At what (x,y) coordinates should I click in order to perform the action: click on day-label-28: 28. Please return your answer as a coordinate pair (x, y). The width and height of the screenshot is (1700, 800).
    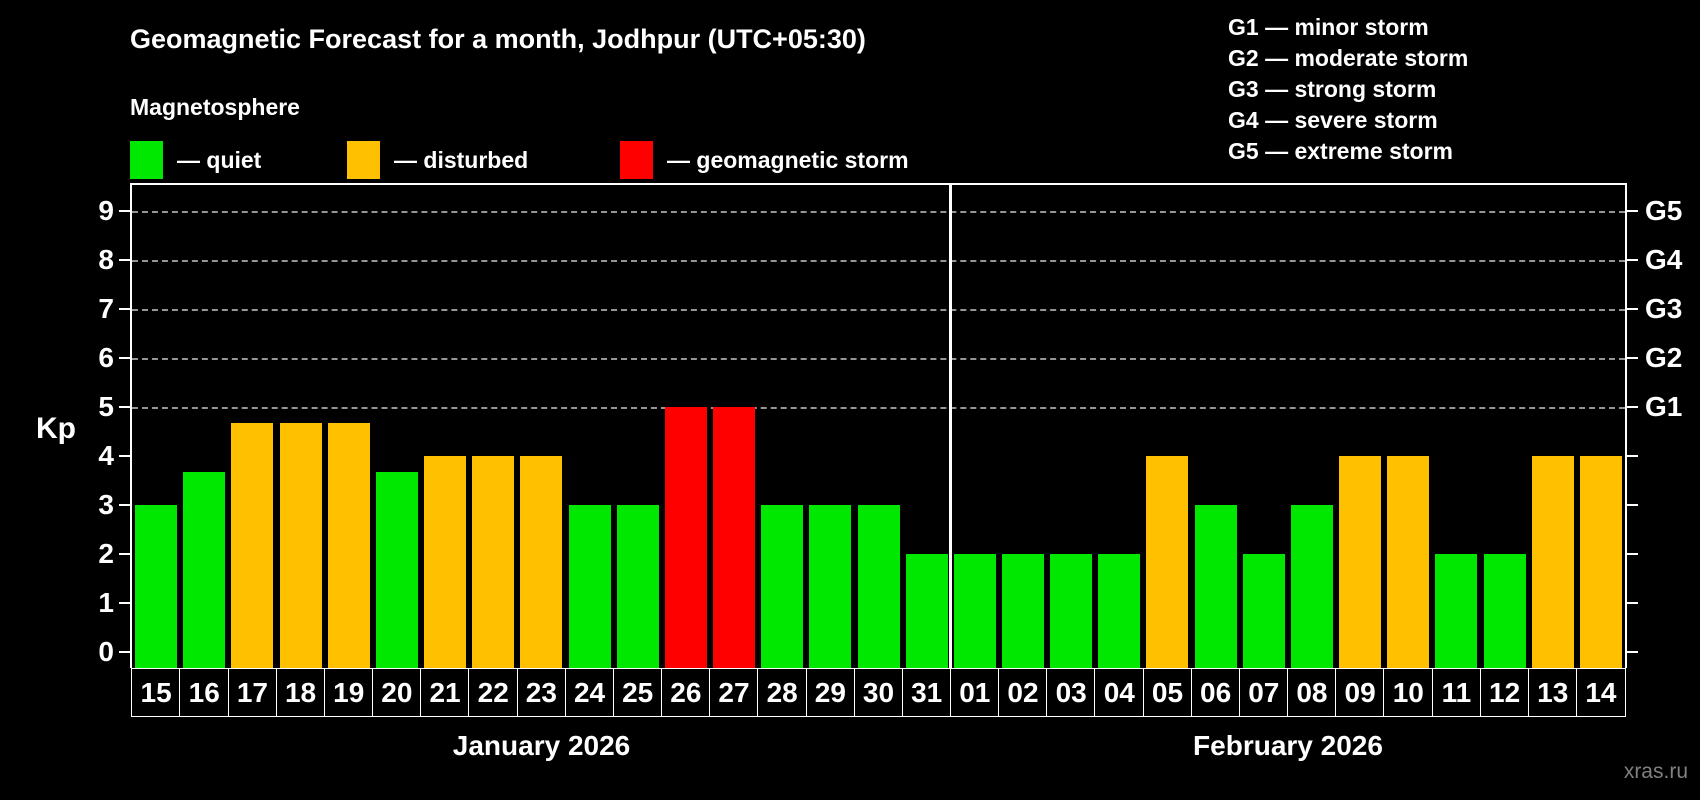
    Looking at the image, I should click on (782, 692).